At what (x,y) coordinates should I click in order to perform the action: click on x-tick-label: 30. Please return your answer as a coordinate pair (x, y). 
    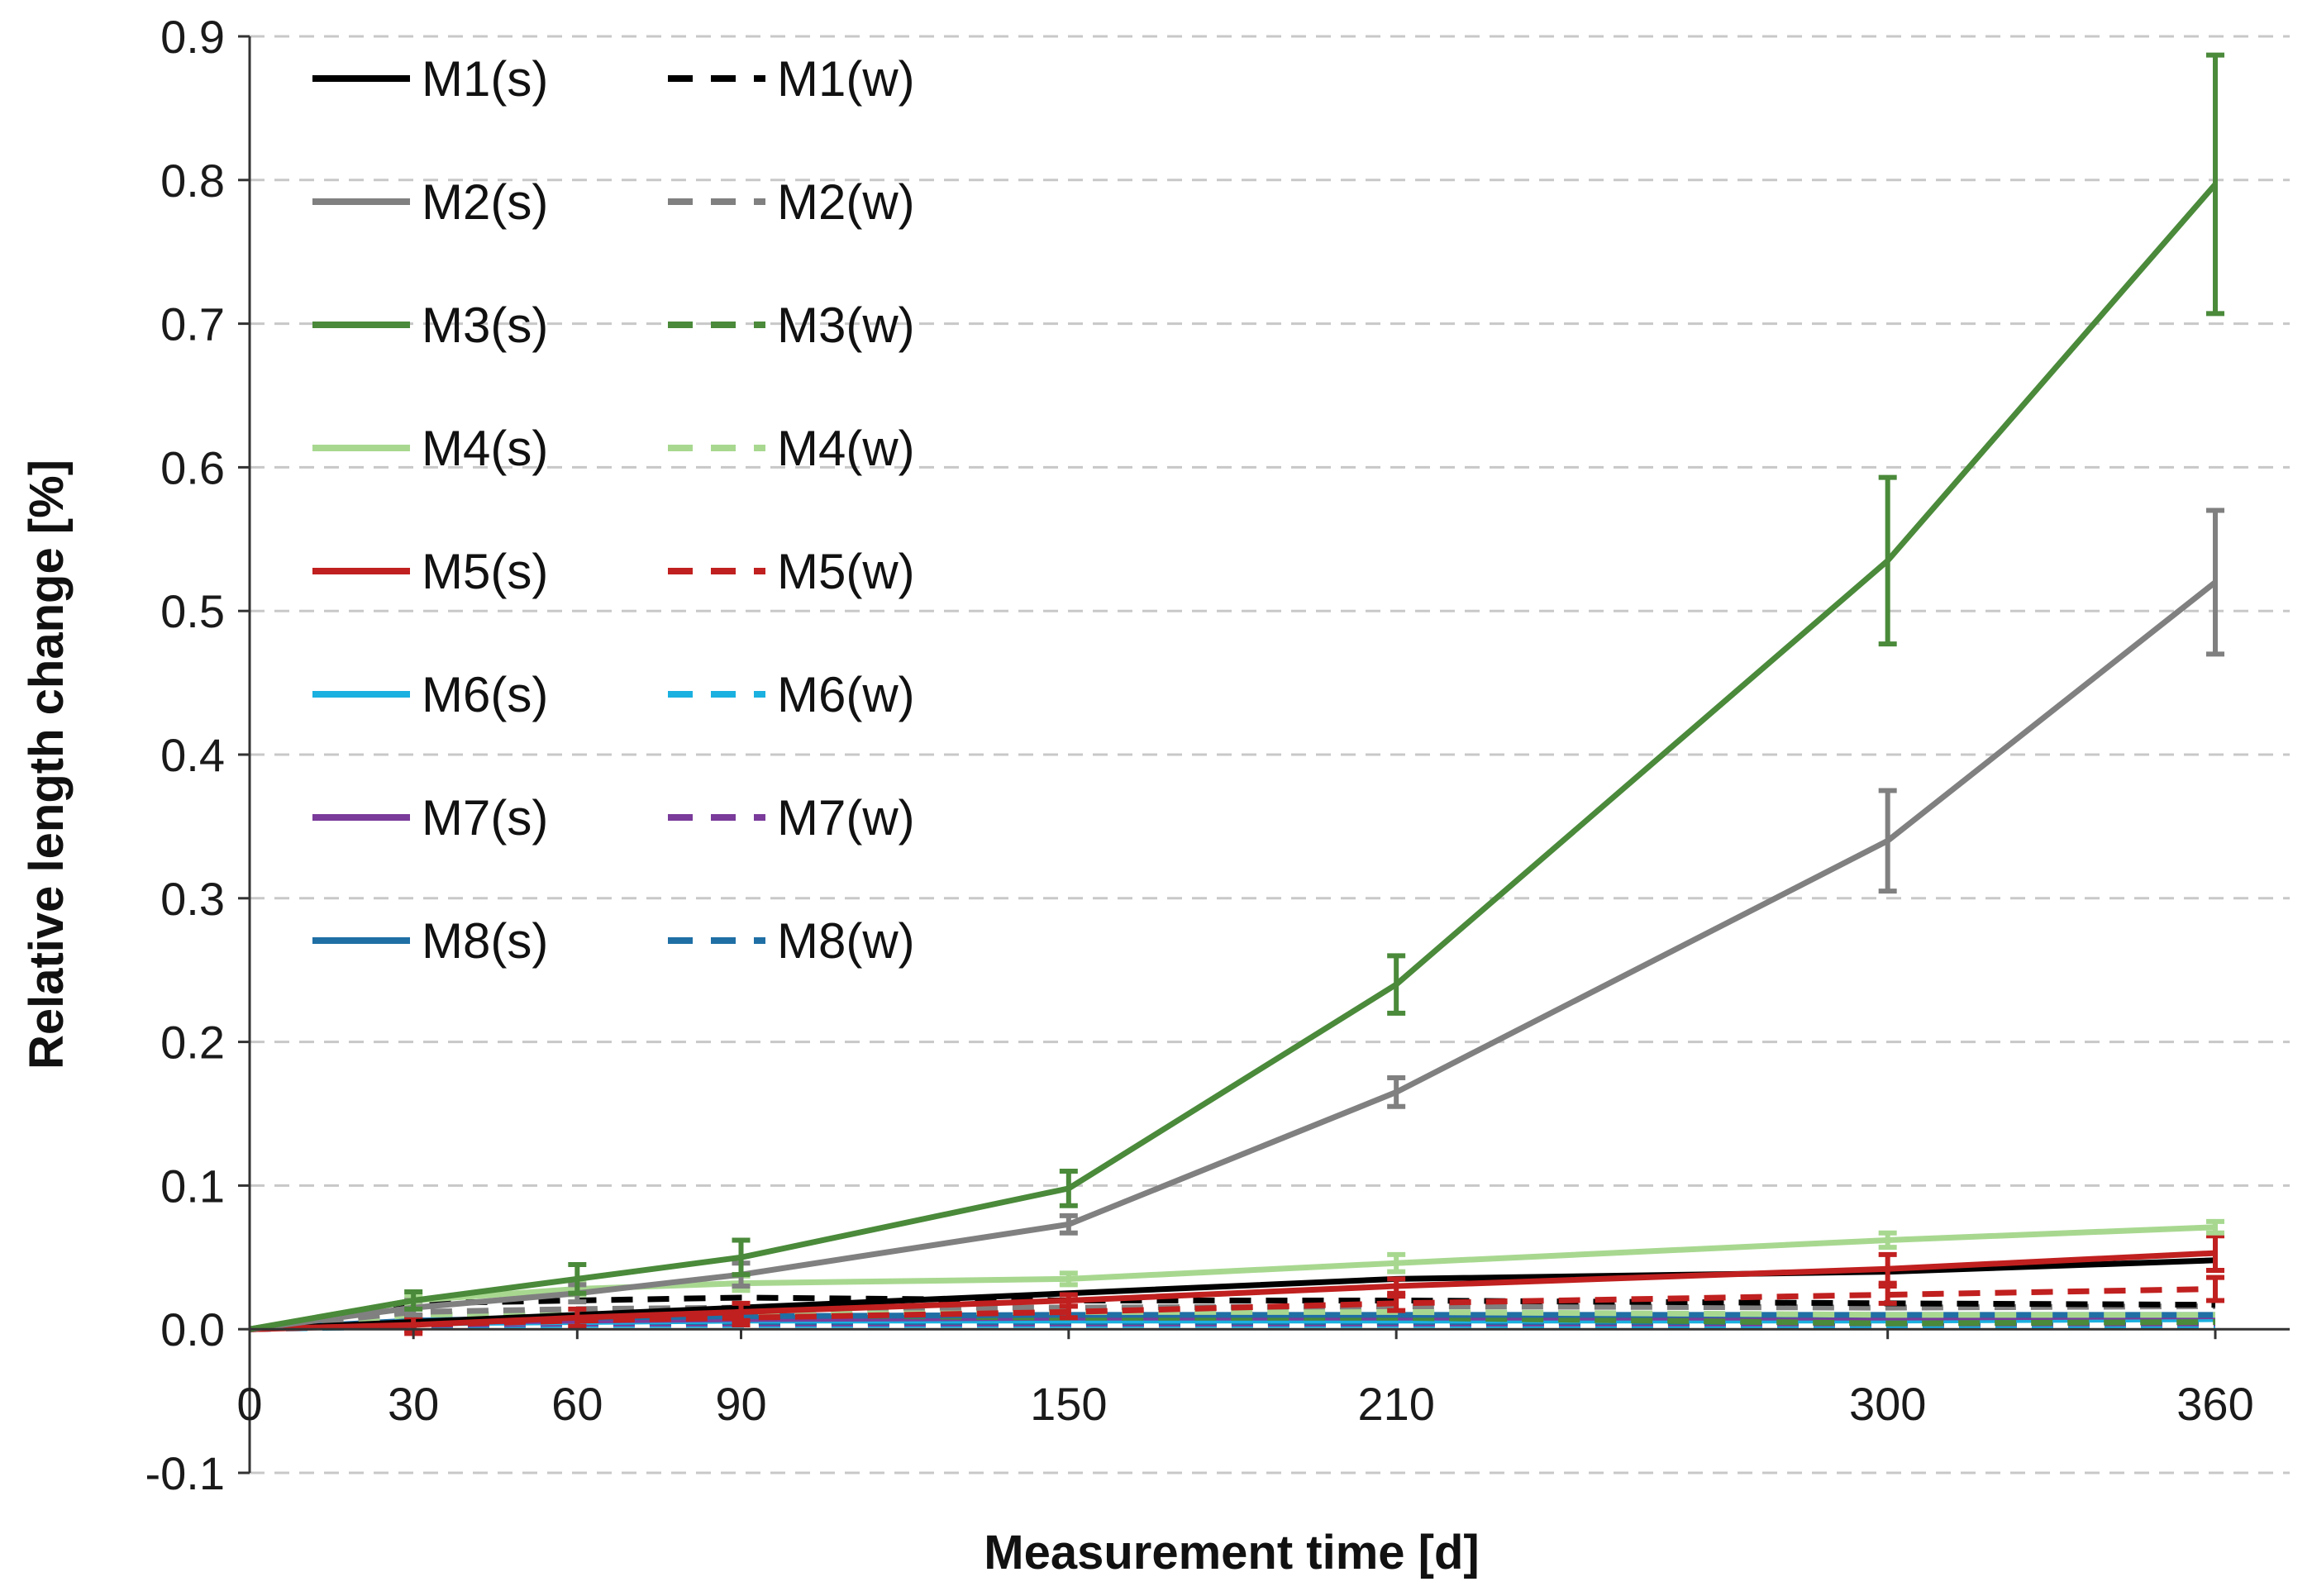
    Looking at the image, I should click on (413, 1404).